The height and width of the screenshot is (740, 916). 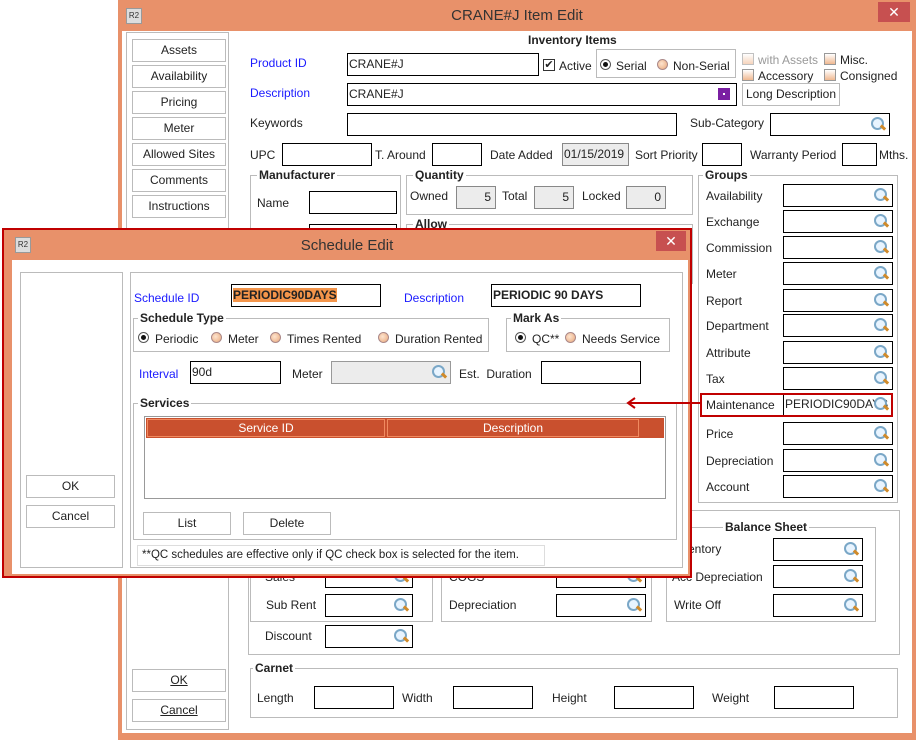 I want to click on inventory-input, so click(x=818, y=549).